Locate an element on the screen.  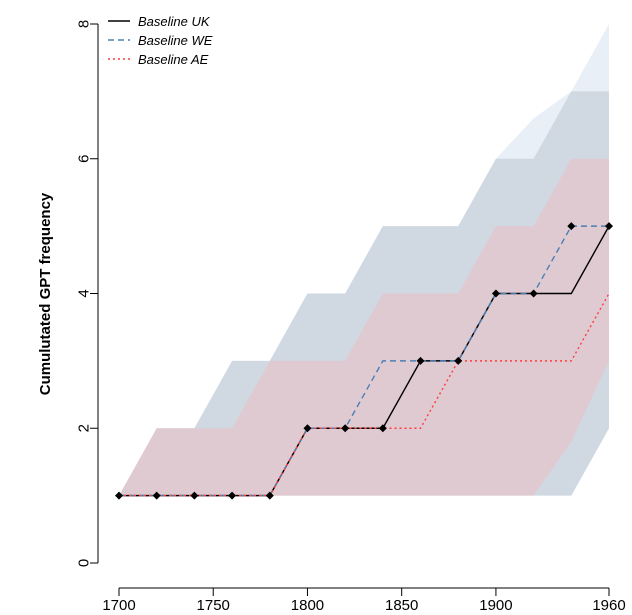
x-tick-label: 1700 is located at coordinates (118, 605).